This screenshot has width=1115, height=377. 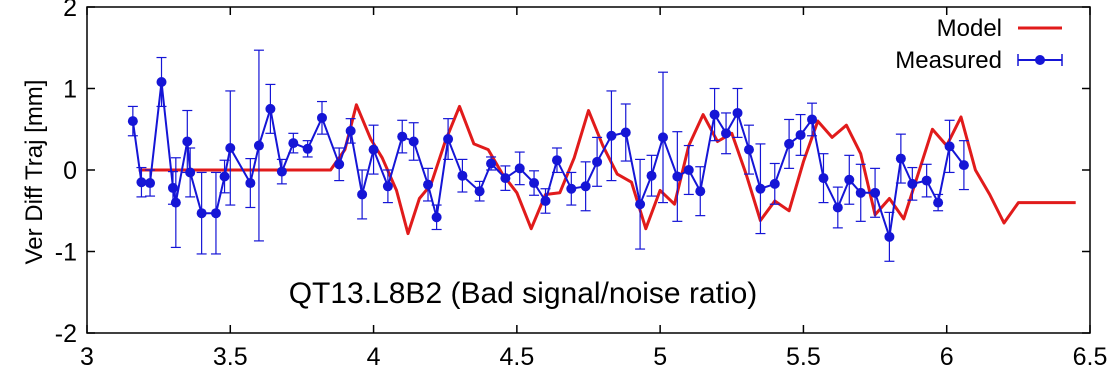 I want to click on y-tick-label: 0, so click(x=70, y=171).